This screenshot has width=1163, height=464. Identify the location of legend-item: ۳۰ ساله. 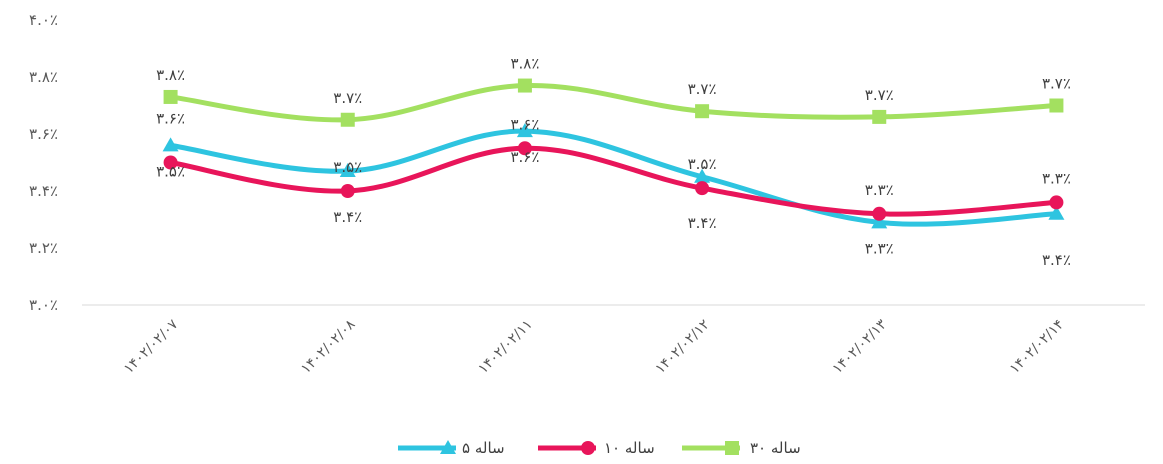
(741, 448).